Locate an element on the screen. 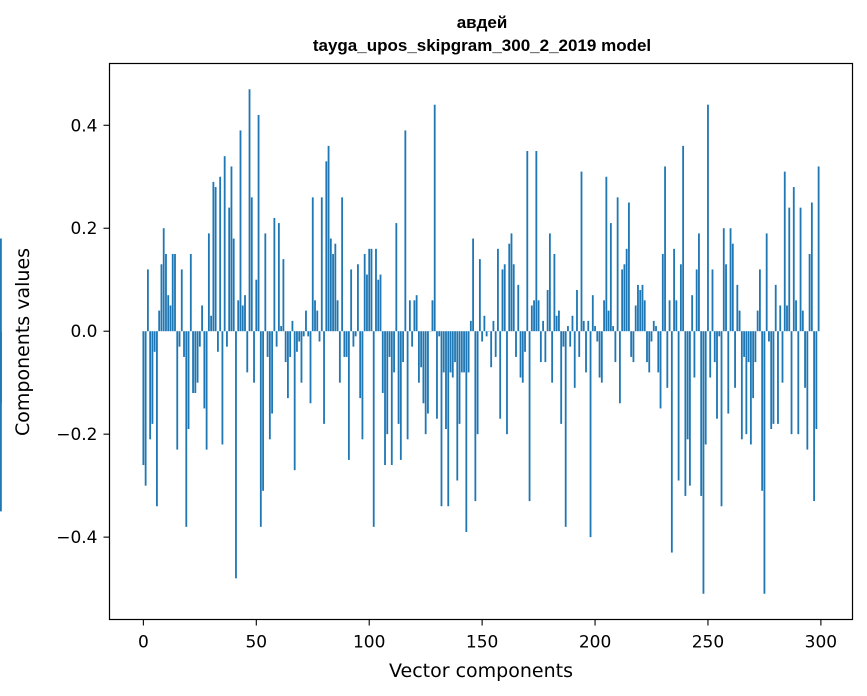 The height and width of the screenshot is (696, 867). x-tick-label: 150 is located at coordinates (482, 643).